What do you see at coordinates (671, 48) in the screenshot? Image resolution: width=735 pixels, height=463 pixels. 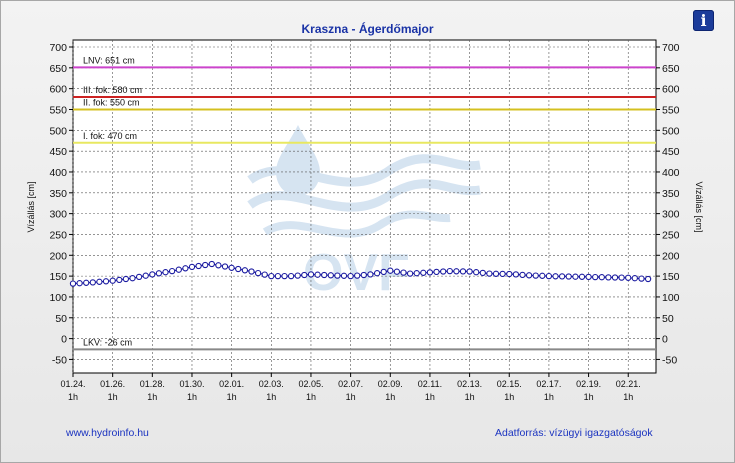 I see `y-tick-label: 700` at bounding box center [671, 48].